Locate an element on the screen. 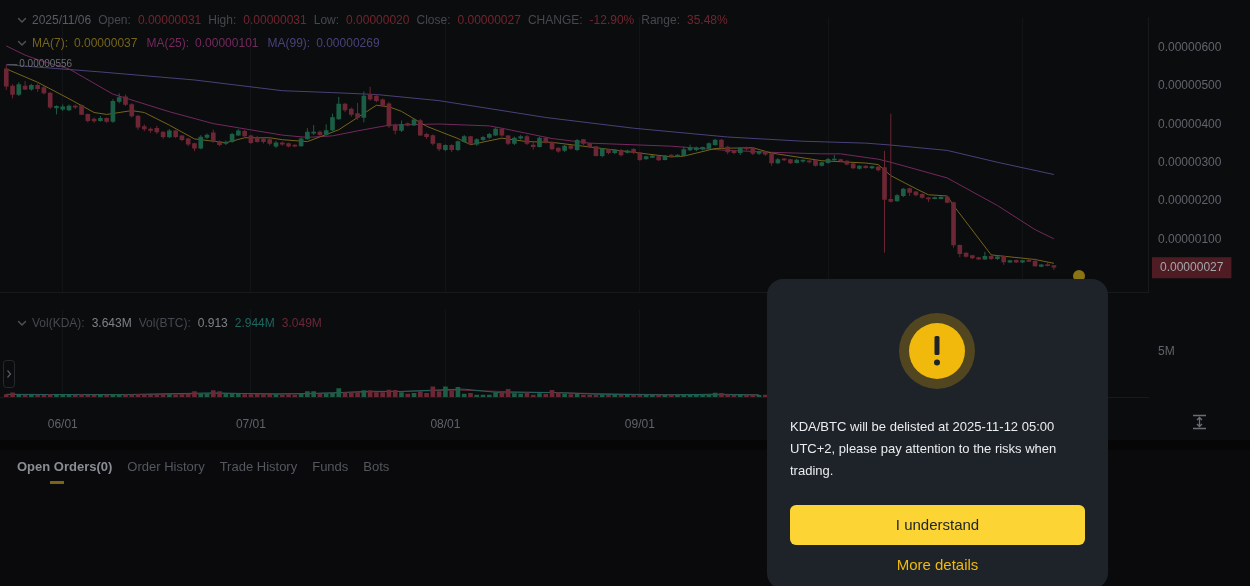 The height and width of the screenshot is (586, 1250). text: Open Orders(0) is located at coordinates (65, 466).